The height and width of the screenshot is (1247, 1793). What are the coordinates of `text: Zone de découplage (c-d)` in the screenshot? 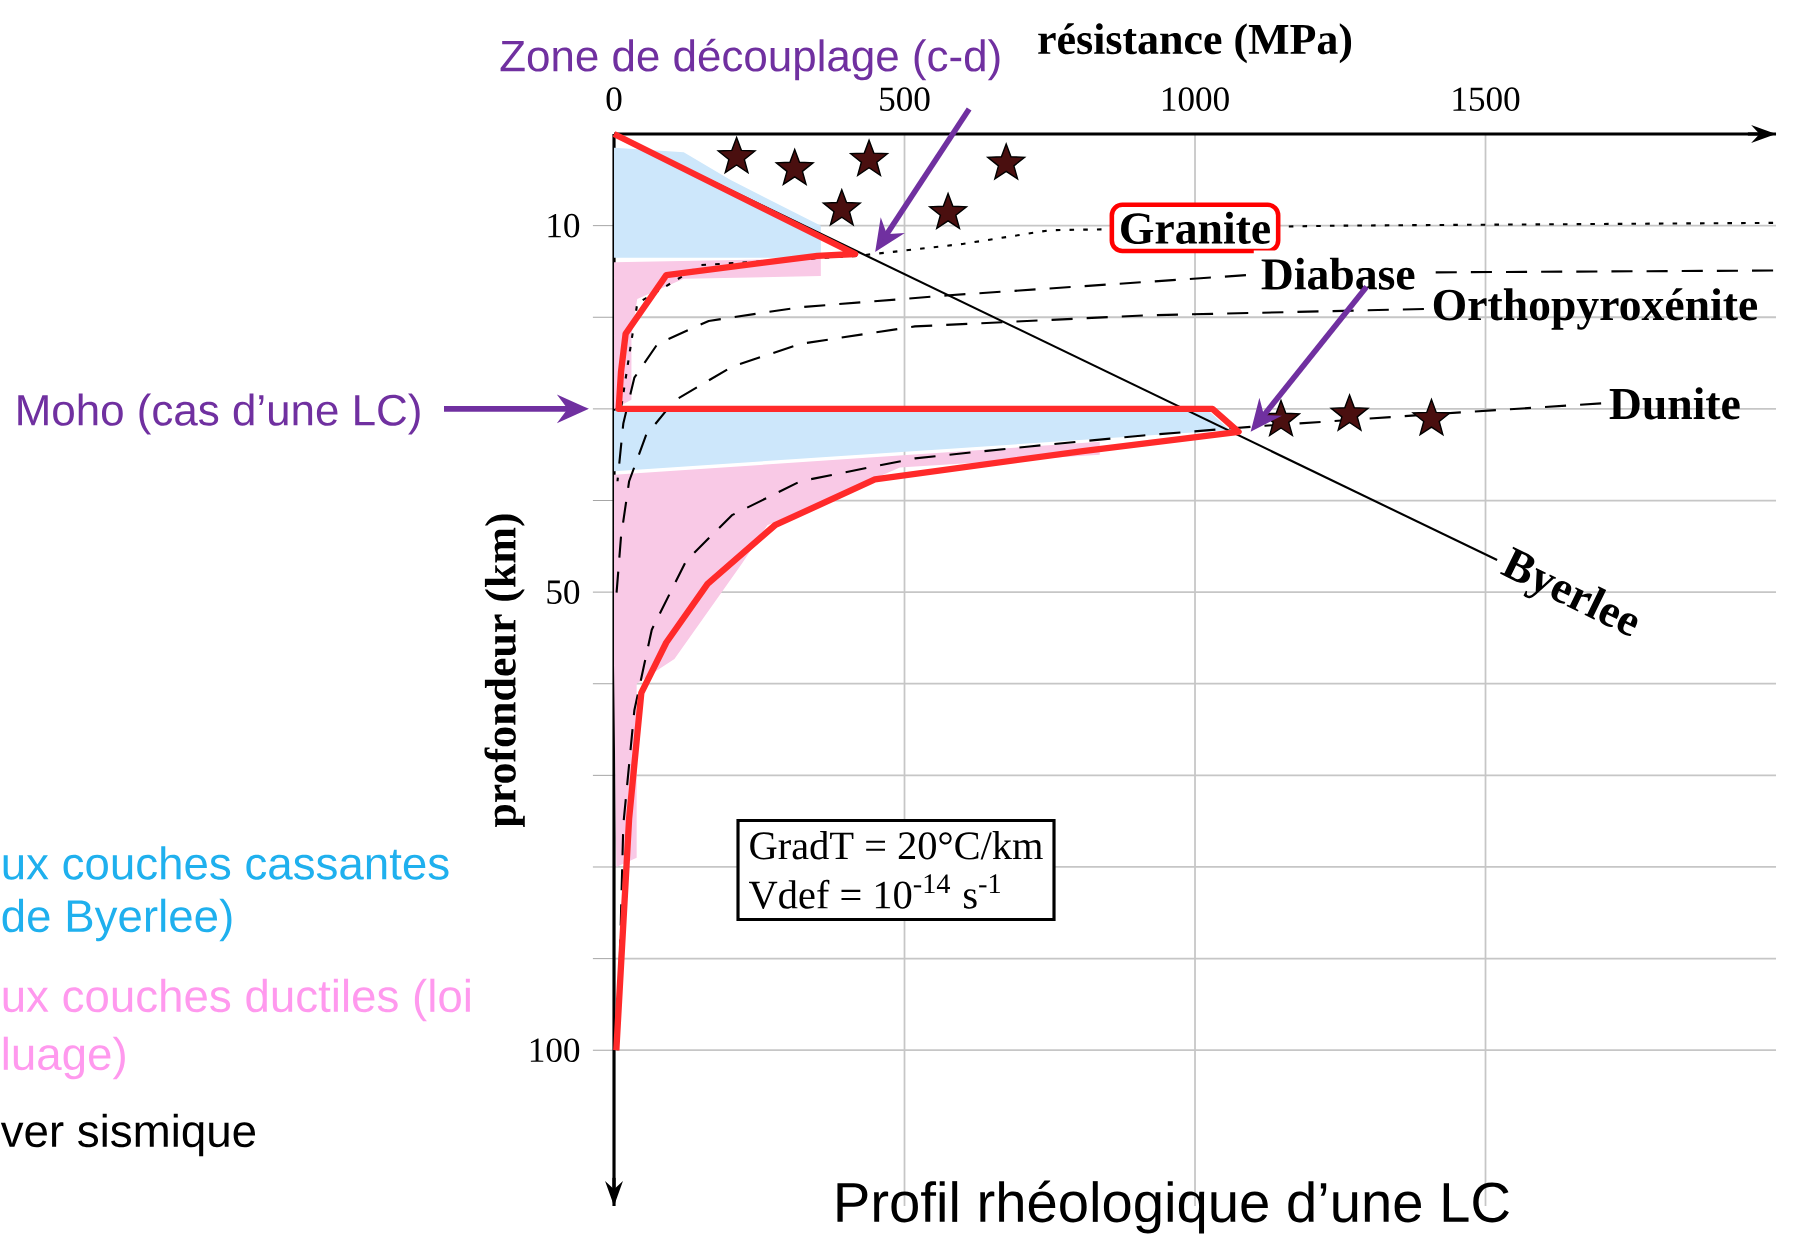 It's located at (750, 59).